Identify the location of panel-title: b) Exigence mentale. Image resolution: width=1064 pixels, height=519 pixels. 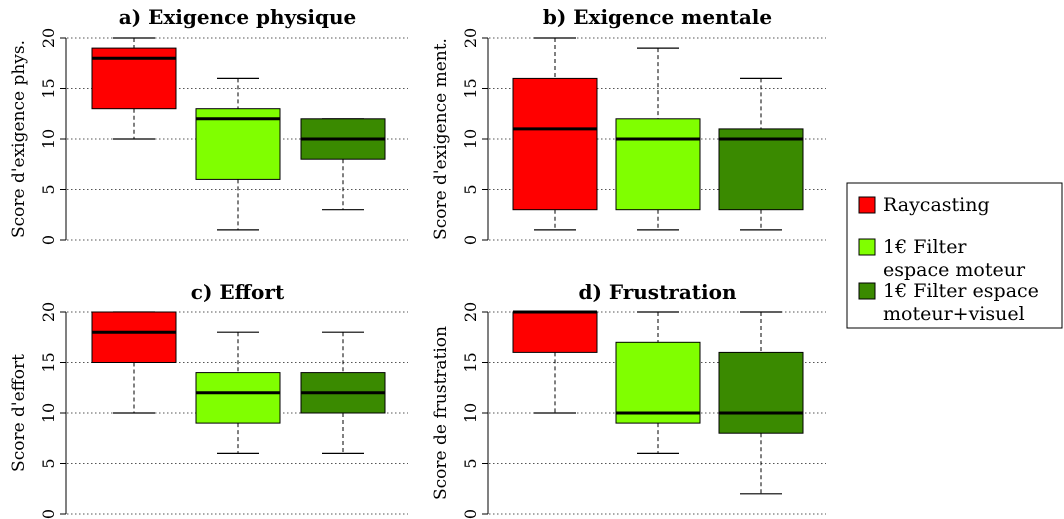
(657, 17).